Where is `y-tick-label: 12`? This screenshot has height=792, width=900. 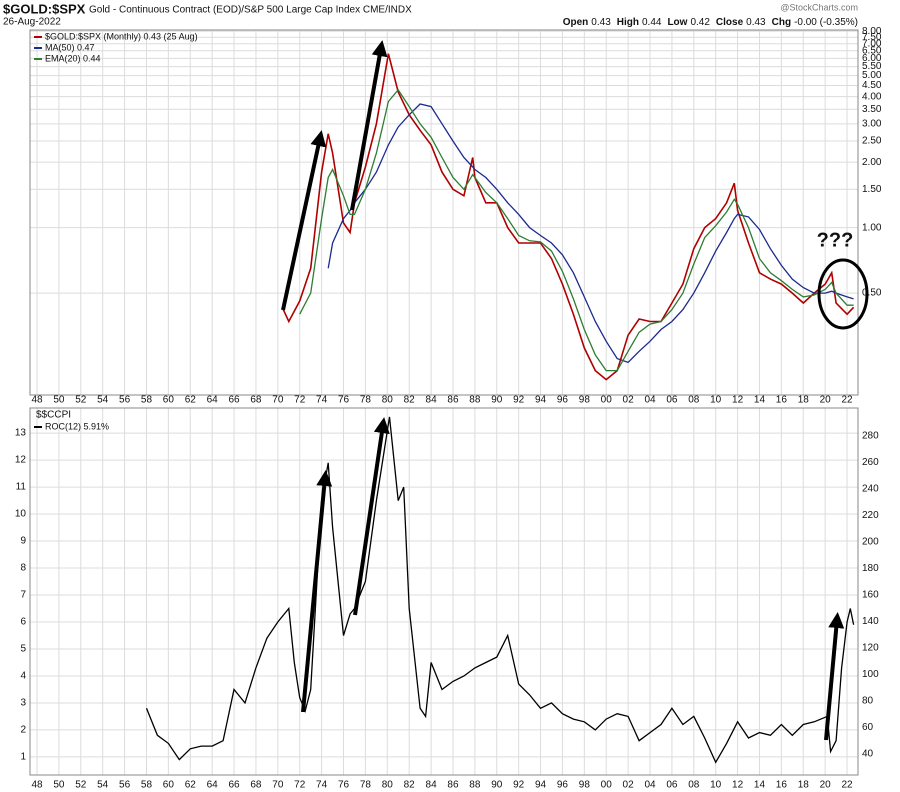
y-tick-label: 12 is located at coordinates (21, 460).